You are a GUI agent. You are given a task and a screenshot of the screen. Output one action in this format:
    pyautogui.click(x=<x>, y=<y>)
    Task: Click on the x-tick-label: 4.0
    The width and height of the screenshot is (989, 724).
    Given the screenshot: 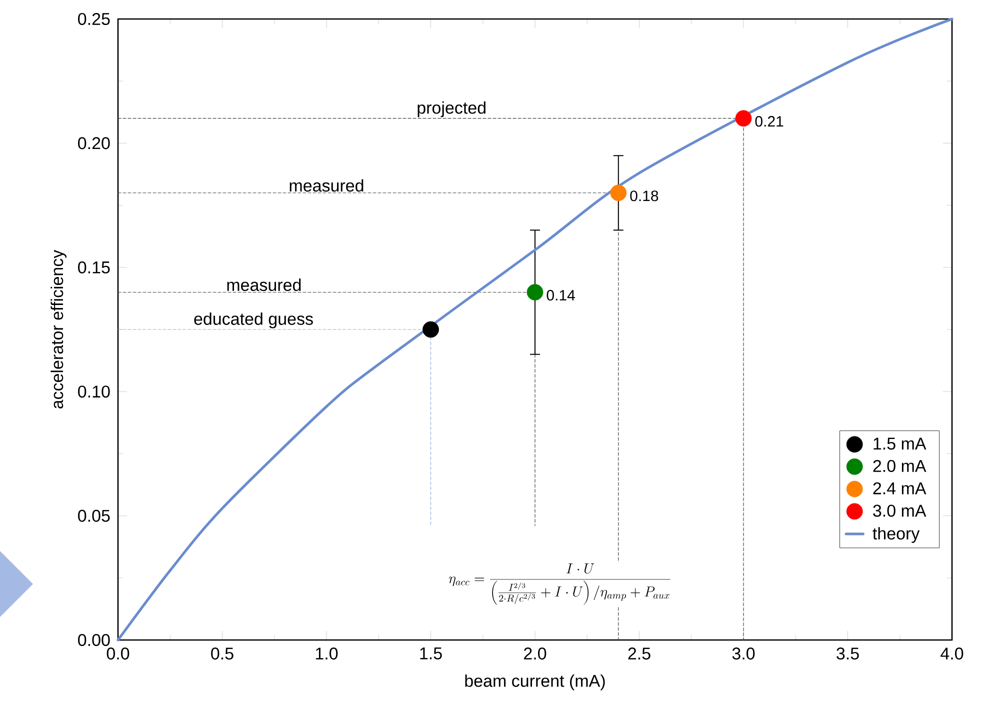 What is the action you would take?
    pyautogui.click(x=952, y=654)
    